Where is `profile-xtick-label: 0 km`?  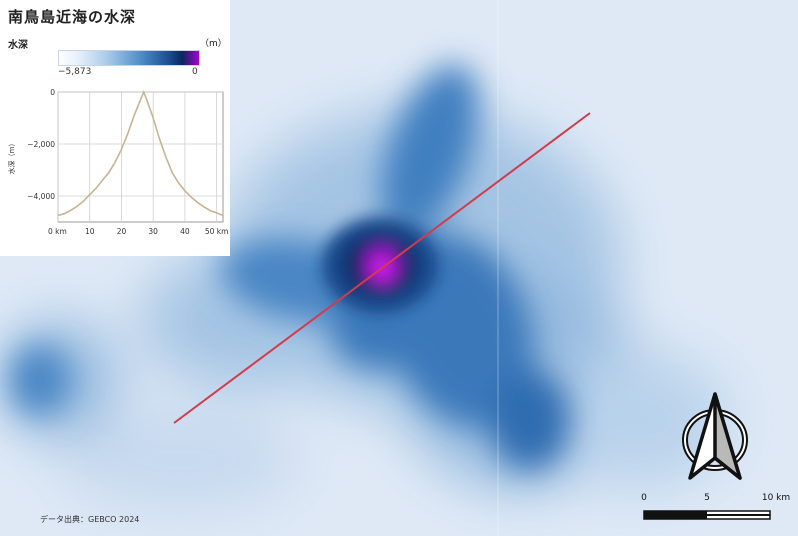 profile-xtick-label: 0 km is located at coordinates (57, 231).